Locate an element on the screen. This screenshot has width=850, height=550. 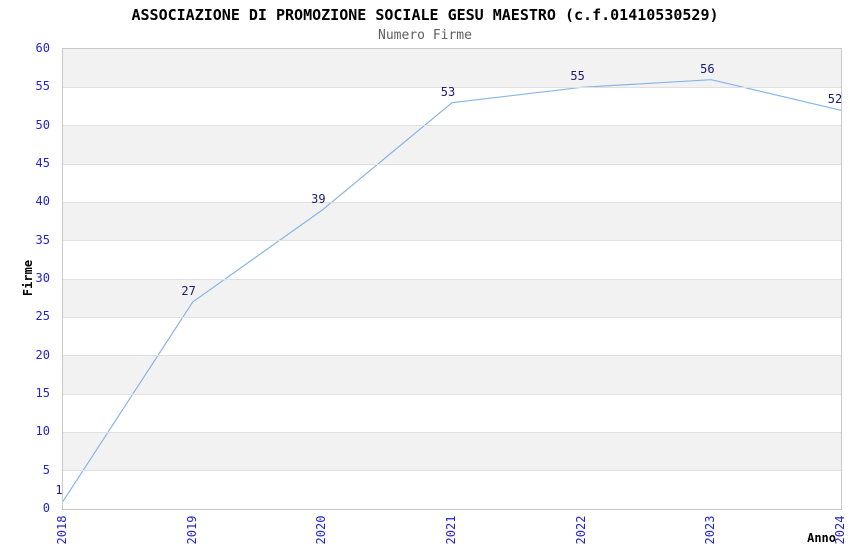
x-axis-title: Anno is located at coordinates (821, 538).